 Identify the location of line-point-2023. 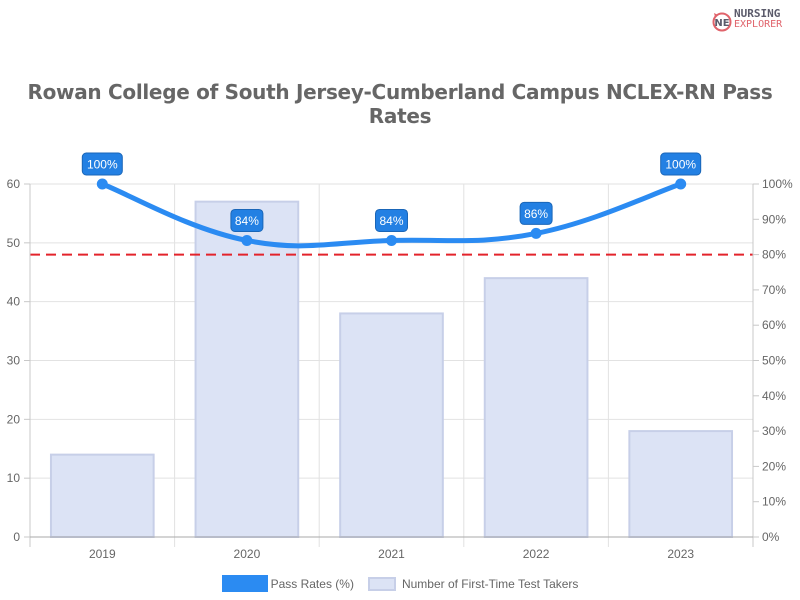
(681, 184).